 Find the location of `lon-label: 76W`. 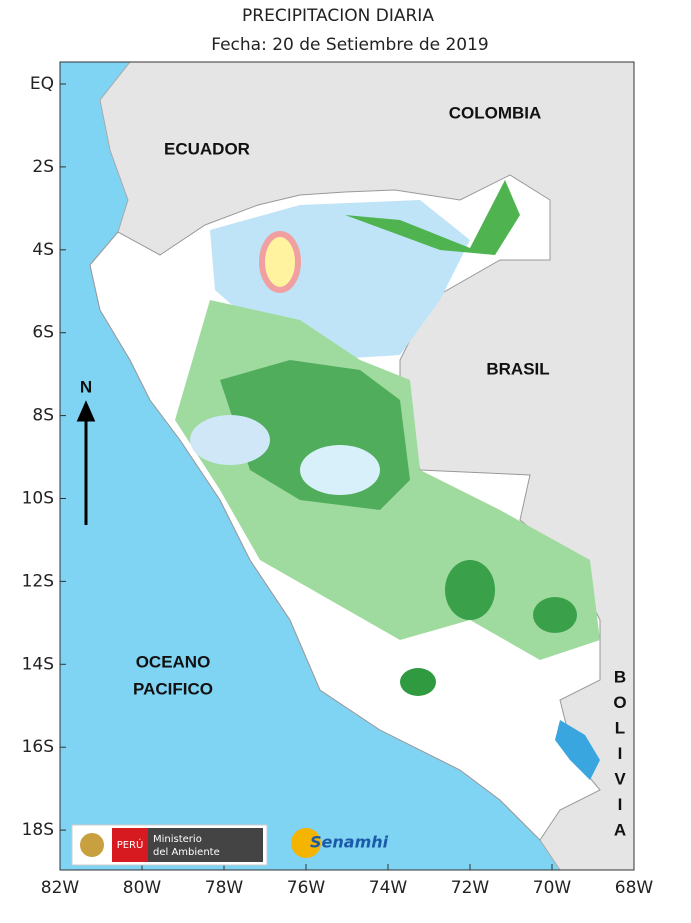

lon-label: 76W is located at coordinates (306, 888).